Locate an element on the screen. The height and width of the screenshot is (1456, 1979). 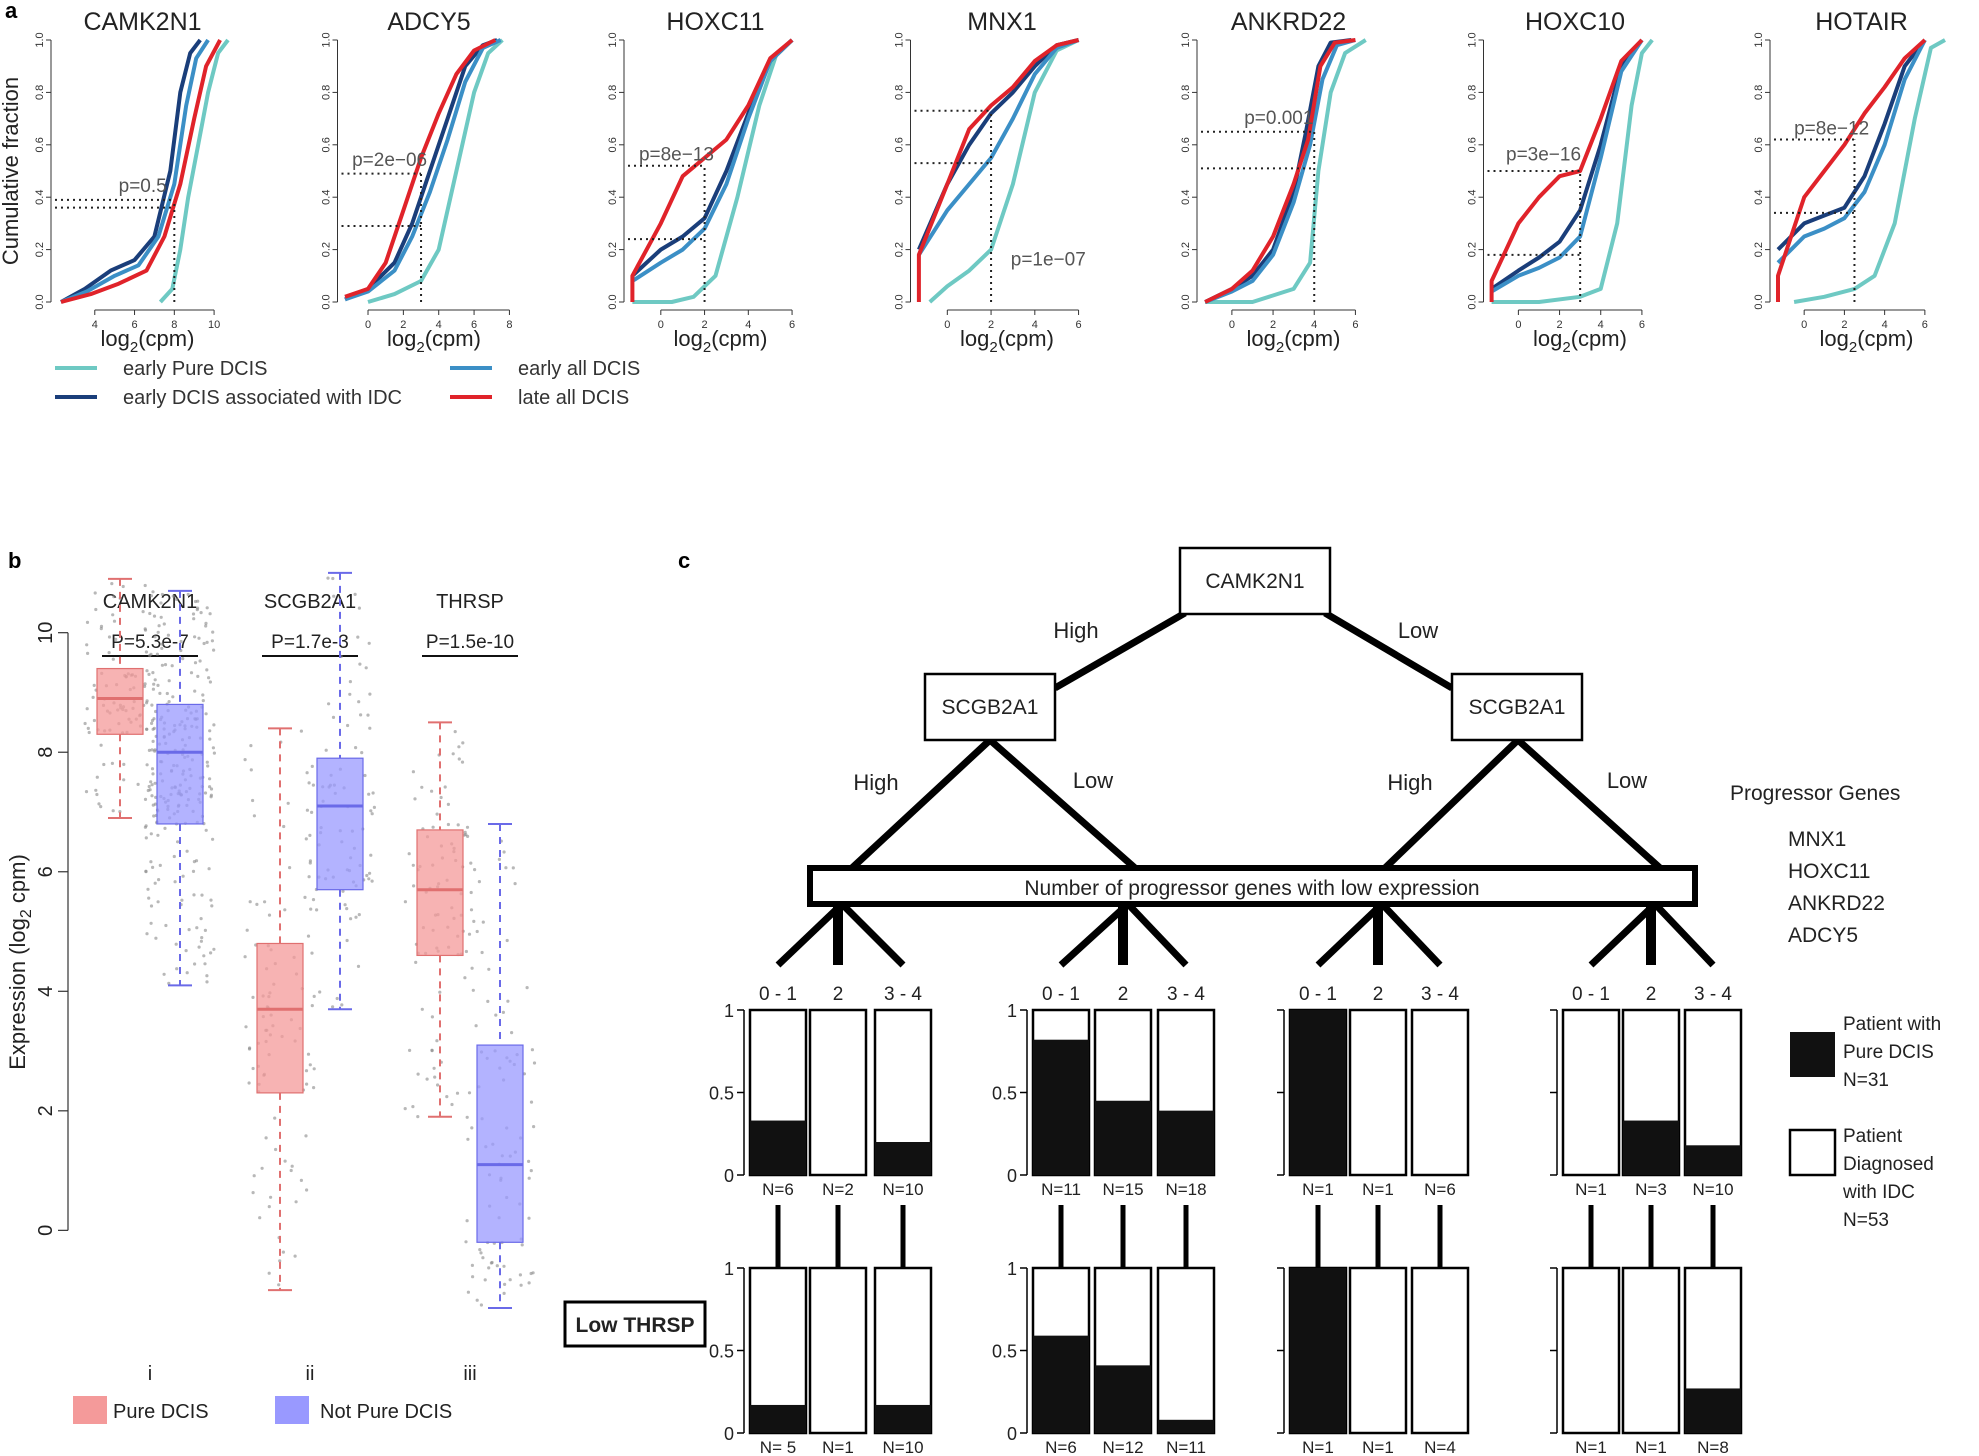
y-tick-label: 0.8 is located at coordinates (613, 92).